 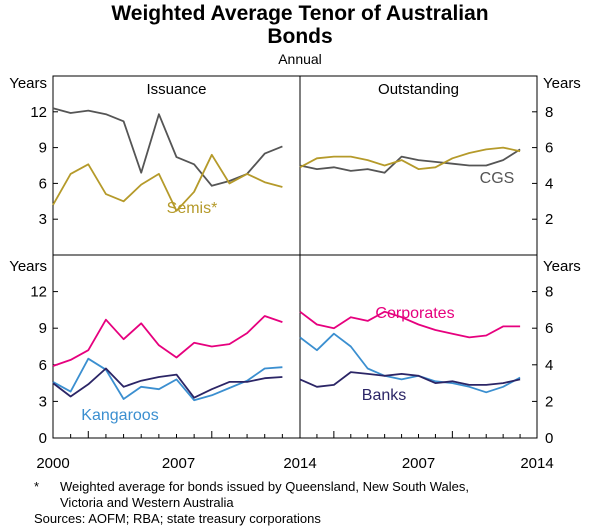 I want to click on series-line-kangaroos-bottom-right, so click(x=410, y=363).